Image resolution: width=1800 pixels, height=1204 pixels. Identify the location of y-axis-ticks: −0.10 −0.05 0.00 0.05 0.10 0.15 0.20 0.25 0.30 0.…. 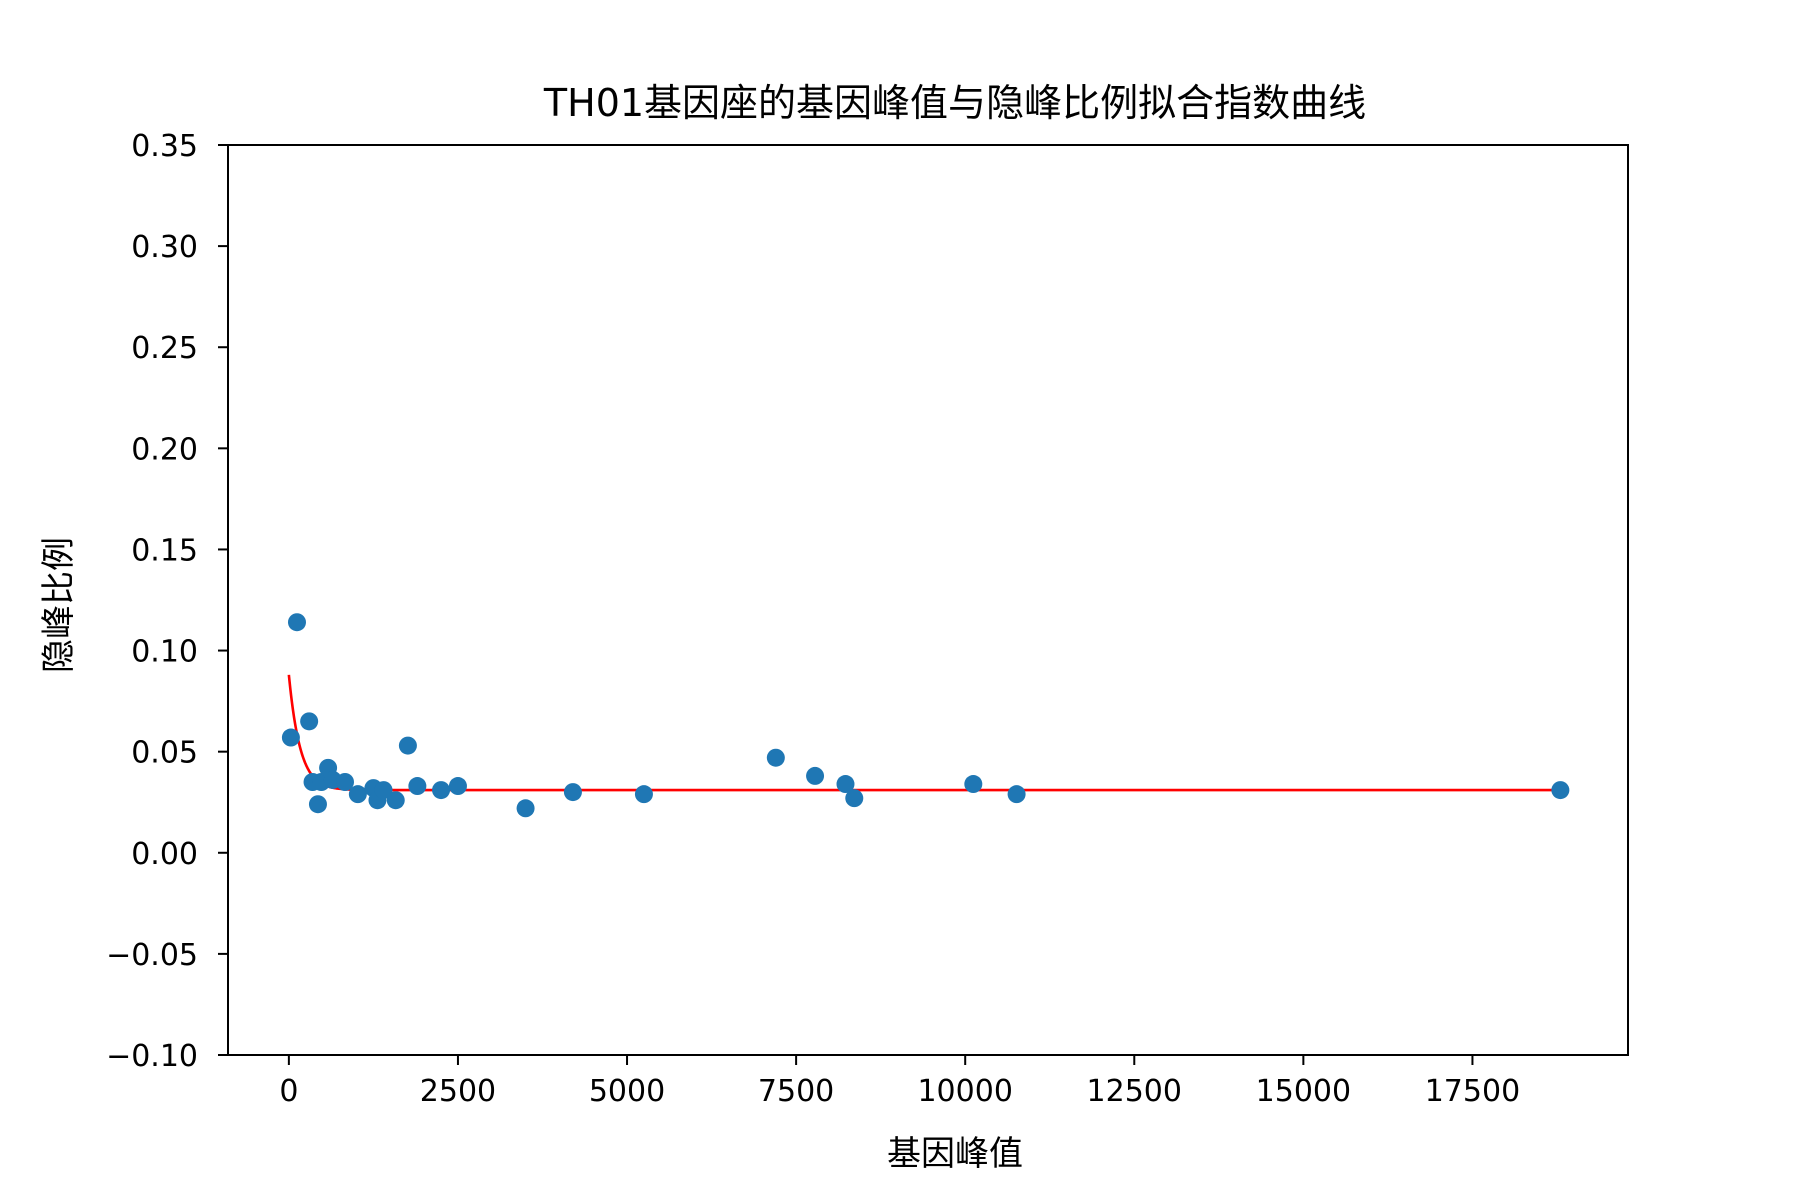
(167, 601).